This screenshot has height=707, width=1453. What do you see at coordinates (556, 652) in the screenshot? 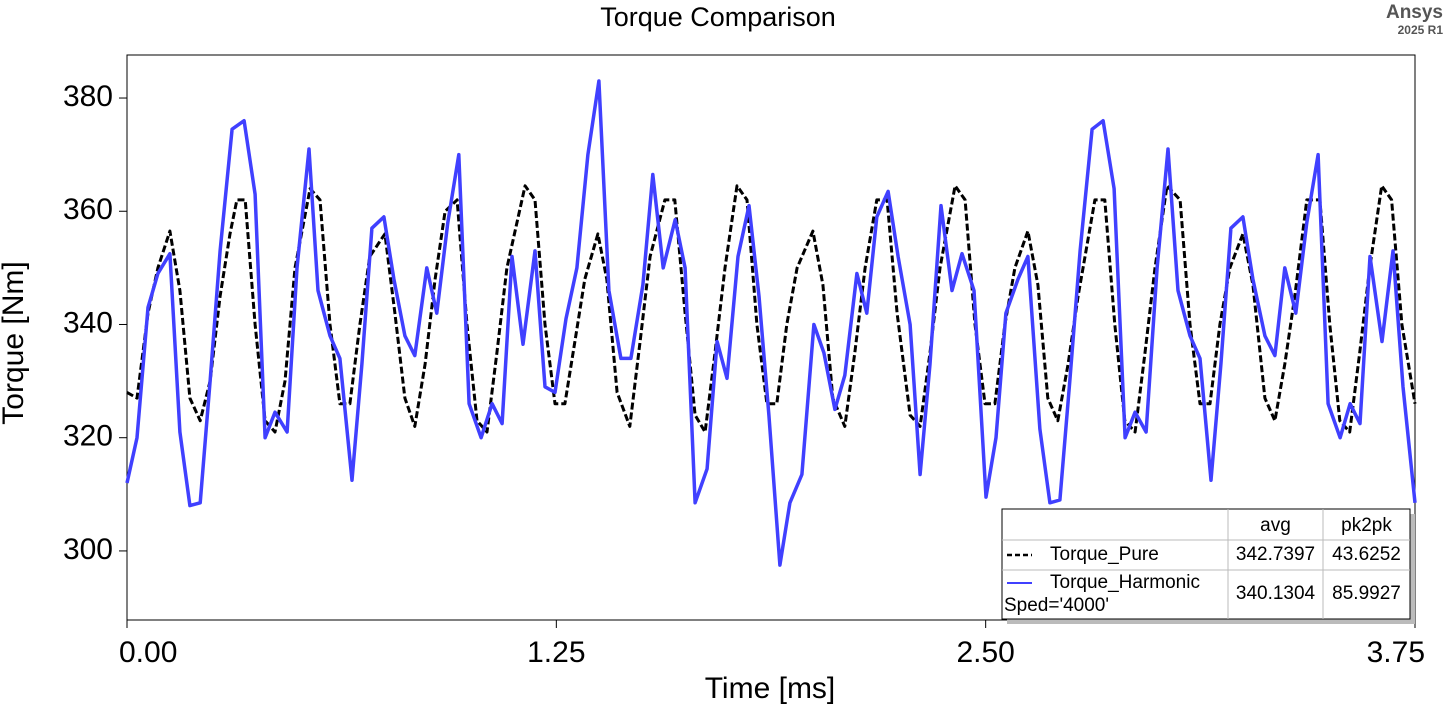
I see `x-tick-label: 1.25` at bounding box center [556, 652].